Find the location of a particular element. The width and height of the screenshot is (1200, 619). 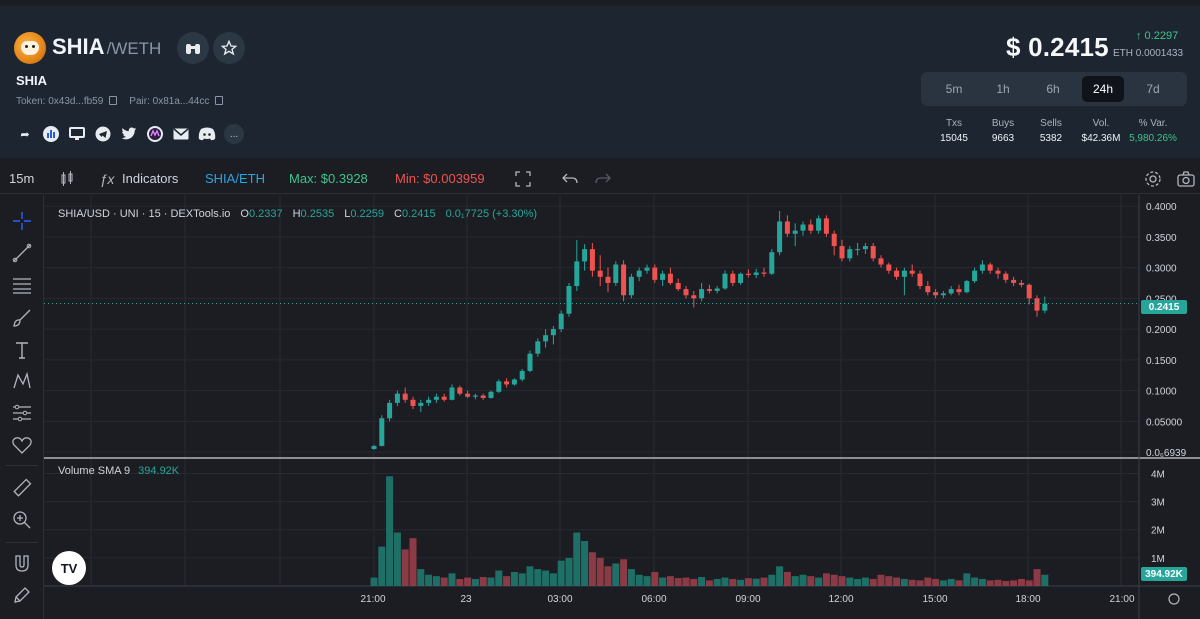

timeframe-24h-button: 24h is located at coordinates (1103, 89).